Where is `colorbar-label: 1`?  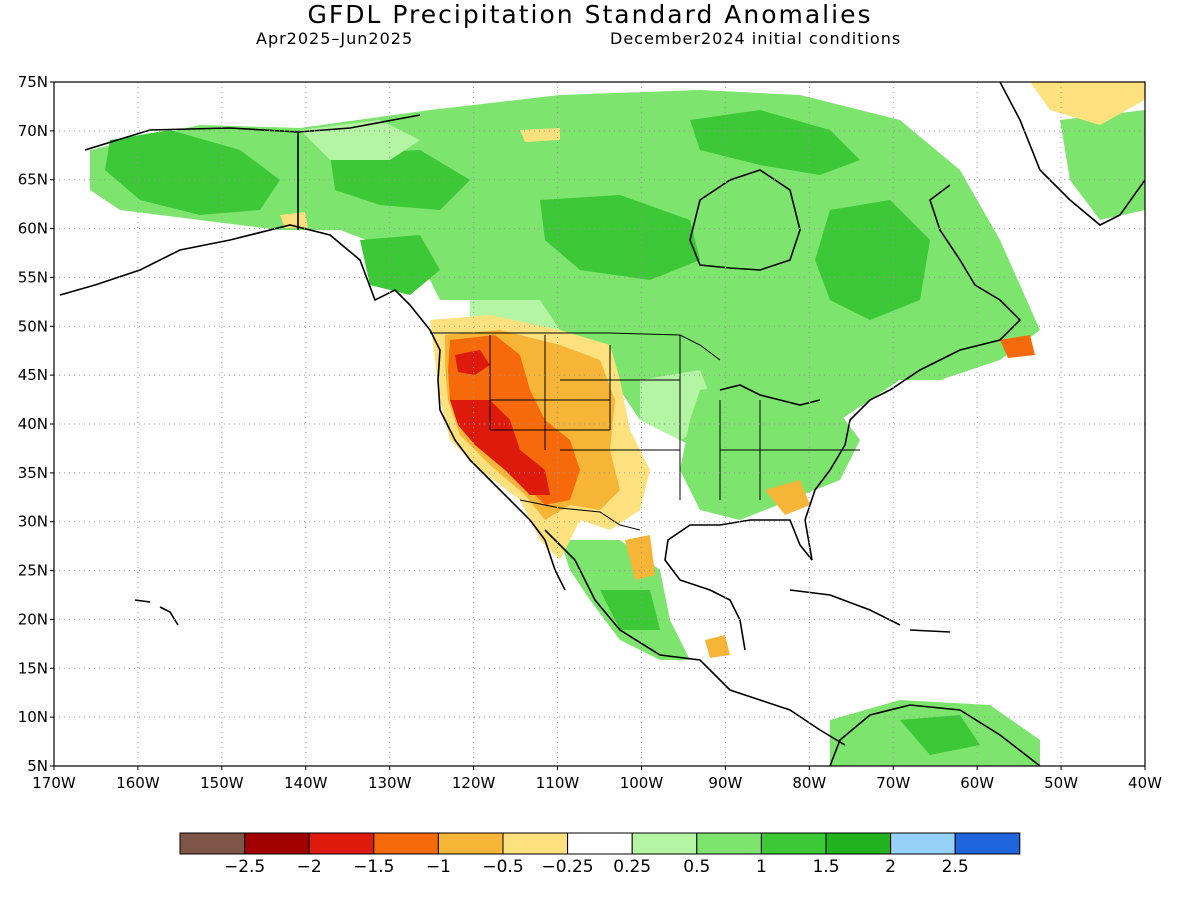
colorbar-label: 1 is located at coordinates (761, 867).